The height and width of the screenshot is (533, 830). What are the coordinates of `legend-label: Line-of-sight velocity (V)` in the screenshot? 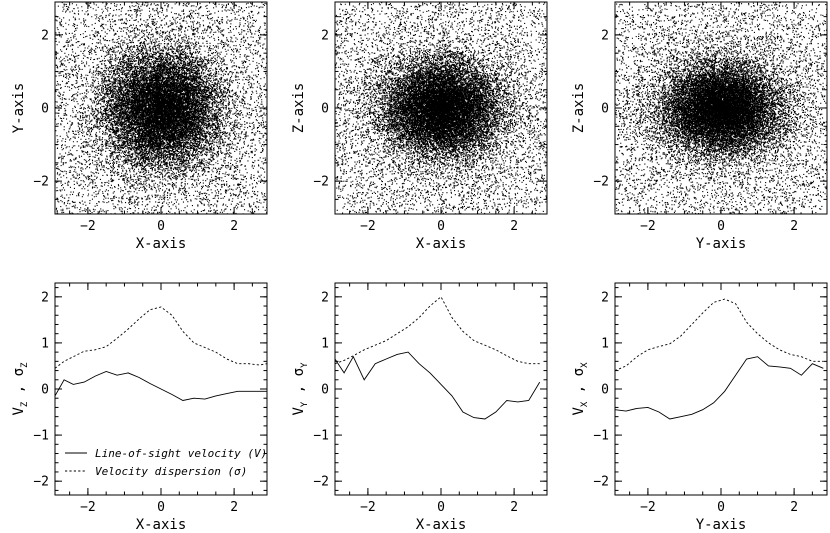 It's located at (181, 453).